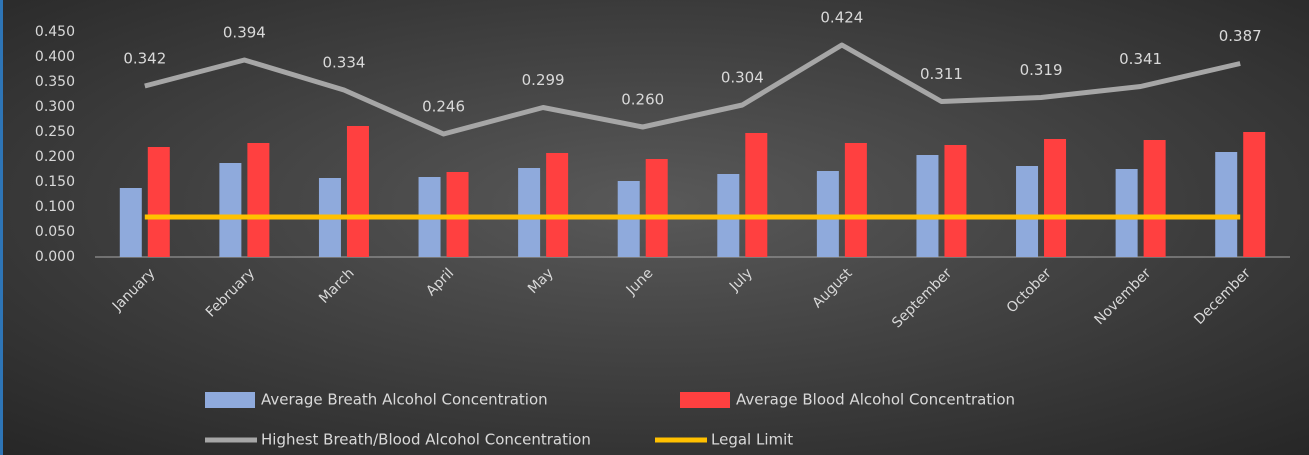 Image resolution: width=1309 pixels, height=455 pixels. What do you see at coordinates (55, 57) in the screenshot?
I see `y-tick-label: 0.400` at bounding box center [55, 57].